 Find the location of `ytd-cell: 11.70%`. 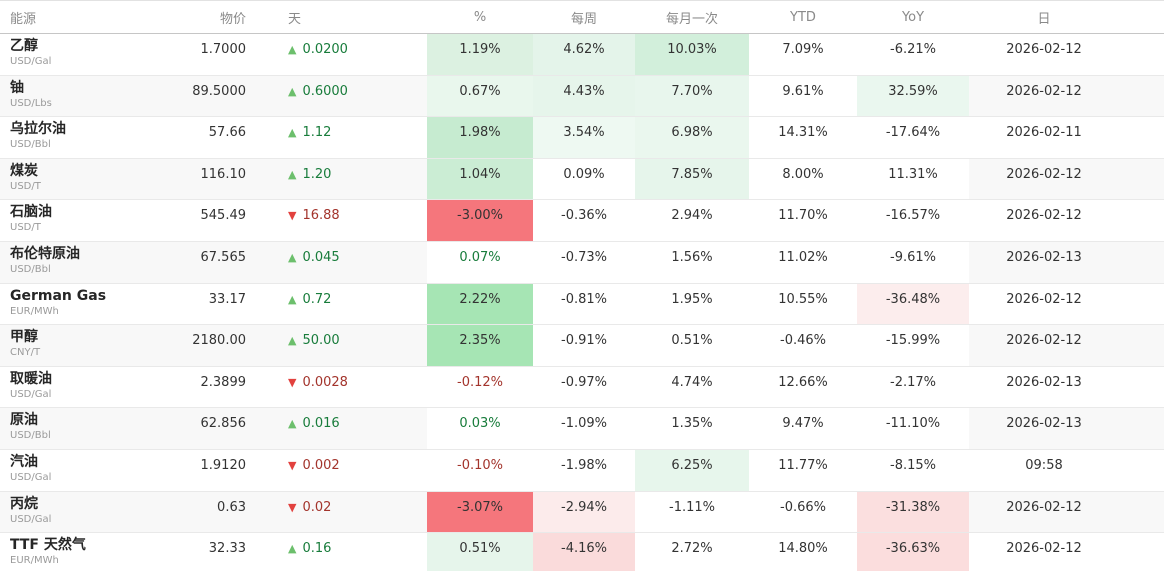

ytd-cell: 11.70% is located at coordinates (803, 220).